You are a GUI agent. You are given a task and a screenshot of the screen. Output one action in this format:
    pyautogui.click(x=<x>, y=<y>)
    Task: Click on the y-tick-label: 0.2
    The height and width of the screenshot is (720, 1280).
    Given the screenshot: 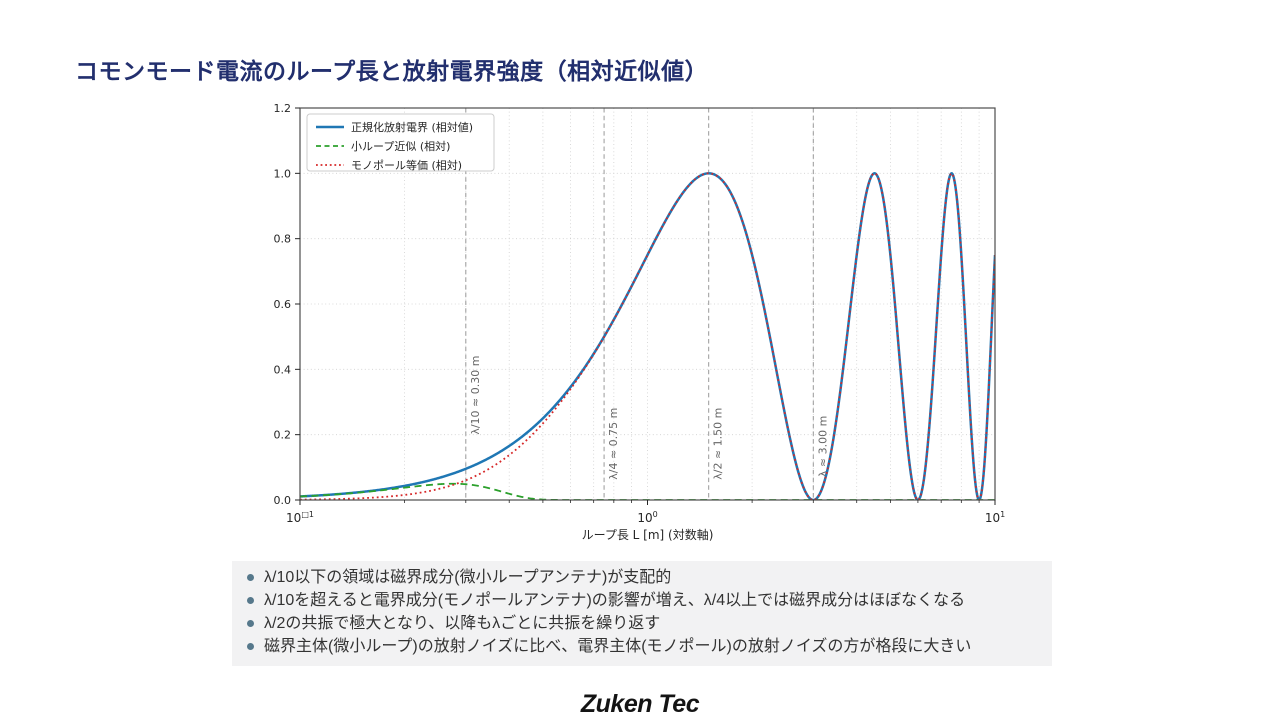 What is the action you would take?
    pyautogui.click(x=283, y=435)
    